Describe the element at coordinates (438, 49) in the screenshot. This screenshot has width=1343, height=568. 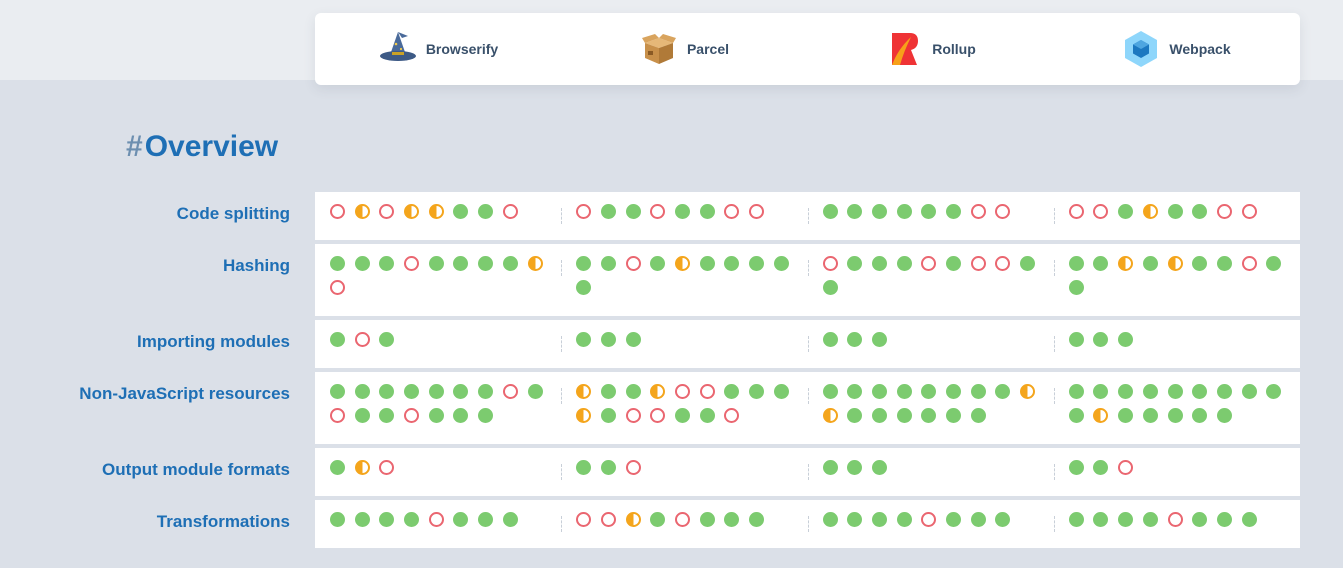
I see `tool-browserify: Browserify` at that location.